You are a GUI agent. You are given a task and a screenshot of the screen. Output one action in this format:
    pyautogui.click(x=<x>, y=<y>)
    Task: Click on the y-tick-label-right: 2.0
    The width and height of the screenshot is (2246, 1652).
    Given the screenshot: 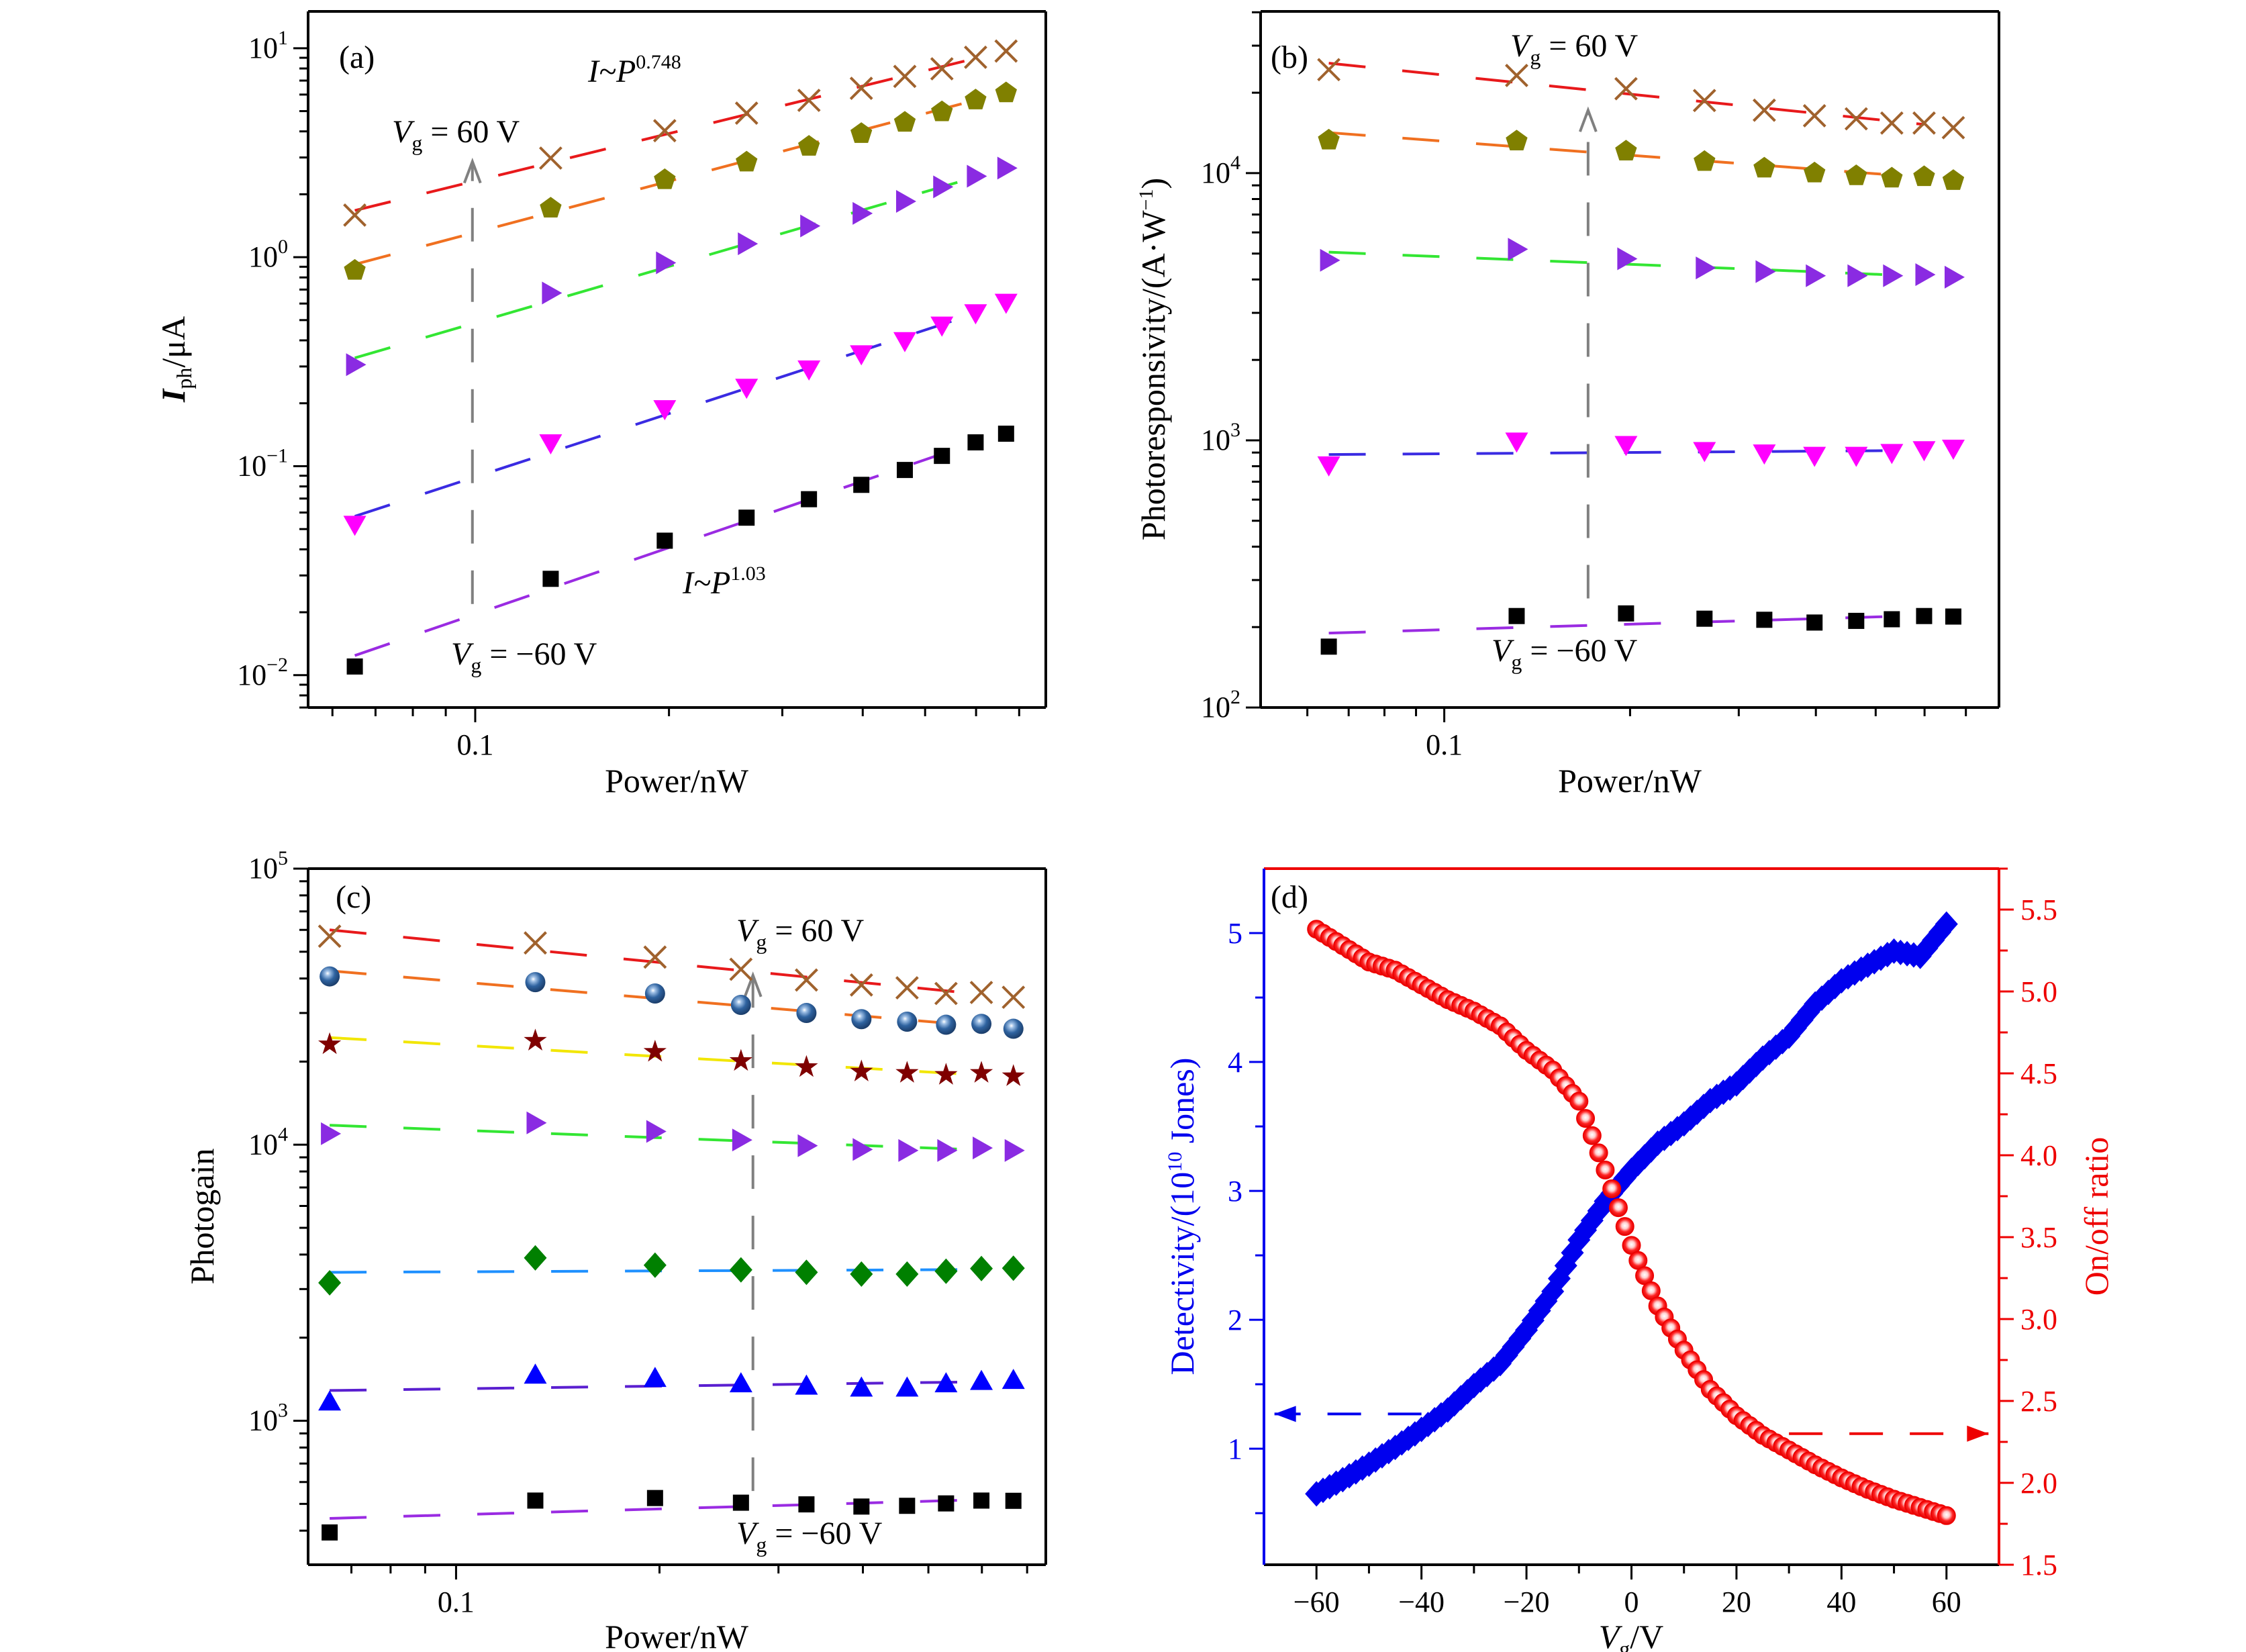 What is the action you would take?
    pyautogui.click(x=2039, y=1484)
    